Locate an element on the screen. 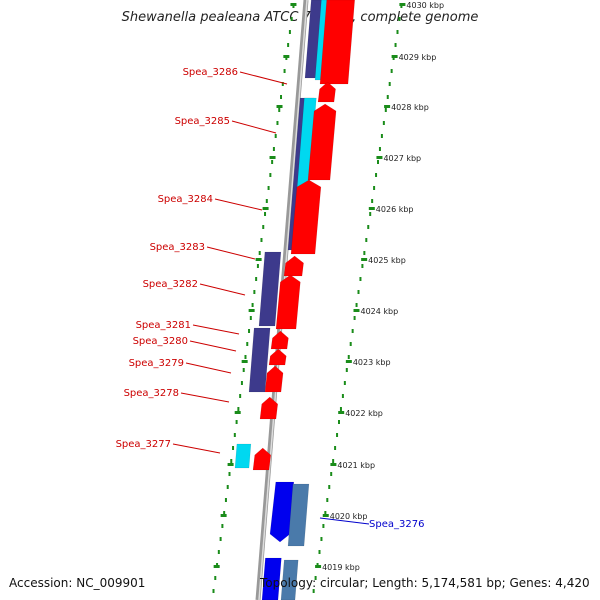 Image resolution: width=600 pixels, height=600 pixels. gene-label: Spea_3278 is located at coordinates (151, 393).